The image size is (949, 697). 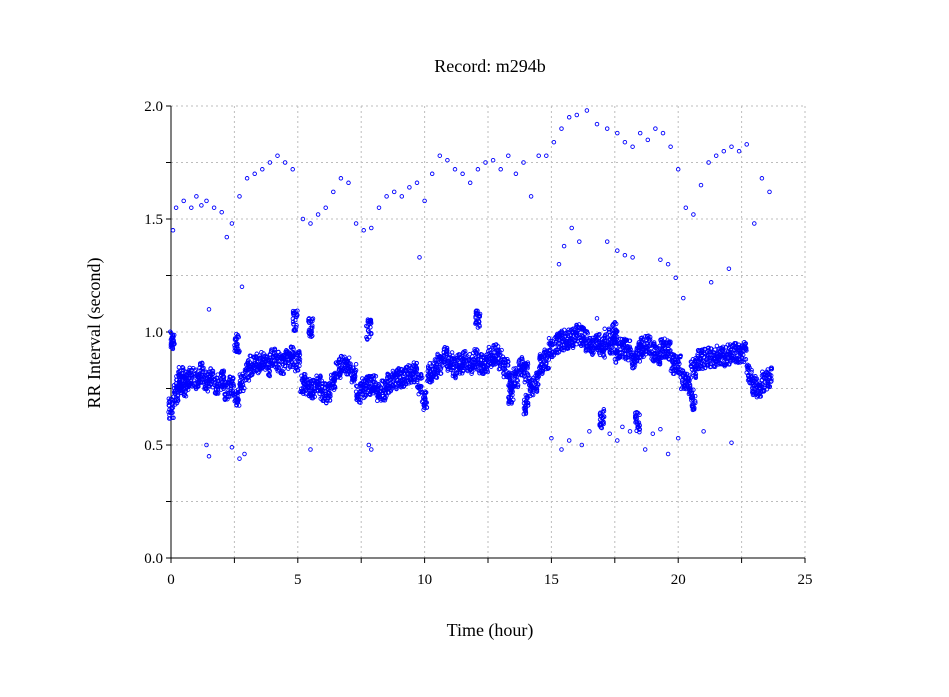 What do you see at coordinates (171, 580) in the screenshot?
I see `x-tick-label: 0` at bounding box center [171, 580].